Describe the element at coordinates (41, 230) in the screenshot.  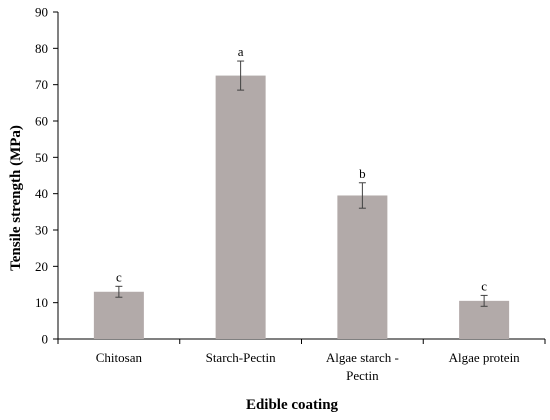
I see `y-tick-label: 30` at that location.